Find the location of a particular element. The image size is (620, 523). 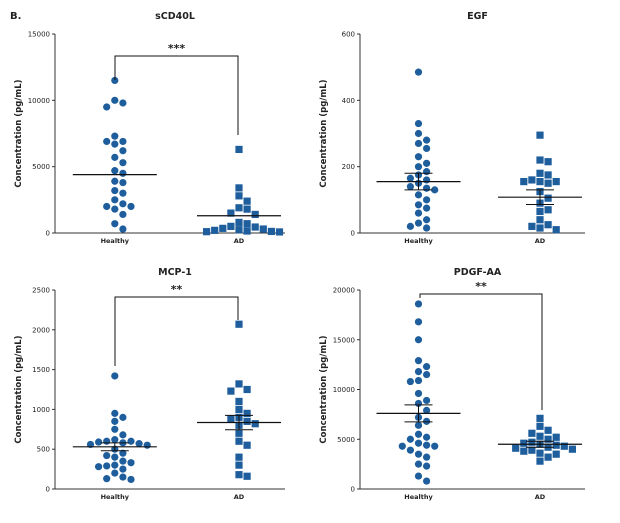

x-category-label: Healthy is located at coordinates (115, 241).